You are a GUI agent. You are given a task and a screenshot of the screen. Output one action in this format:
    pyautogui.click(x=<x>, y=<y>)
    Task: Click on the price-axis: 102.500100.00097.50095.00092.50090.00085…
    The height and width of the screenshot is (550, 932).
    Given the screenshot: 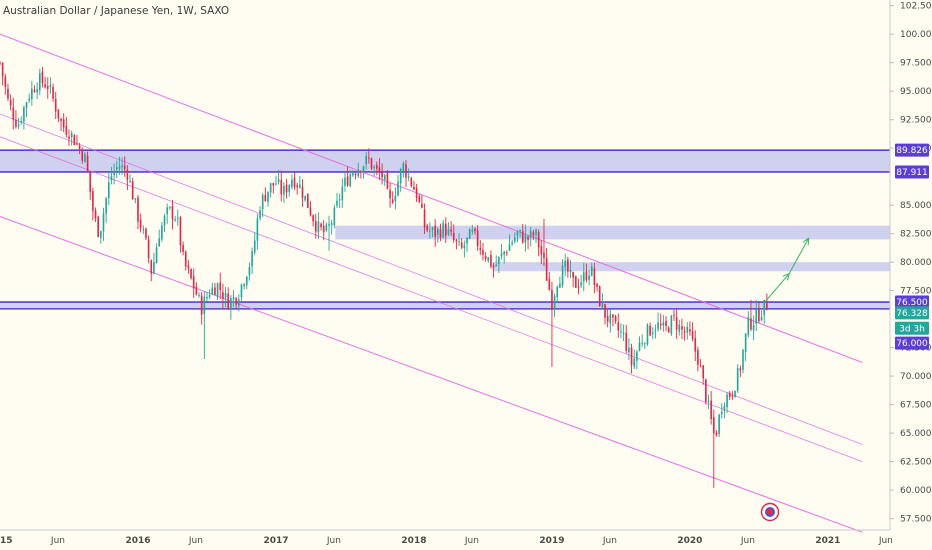 What is the action you would take?
    pyautogui.click(x=911, y=263)
    